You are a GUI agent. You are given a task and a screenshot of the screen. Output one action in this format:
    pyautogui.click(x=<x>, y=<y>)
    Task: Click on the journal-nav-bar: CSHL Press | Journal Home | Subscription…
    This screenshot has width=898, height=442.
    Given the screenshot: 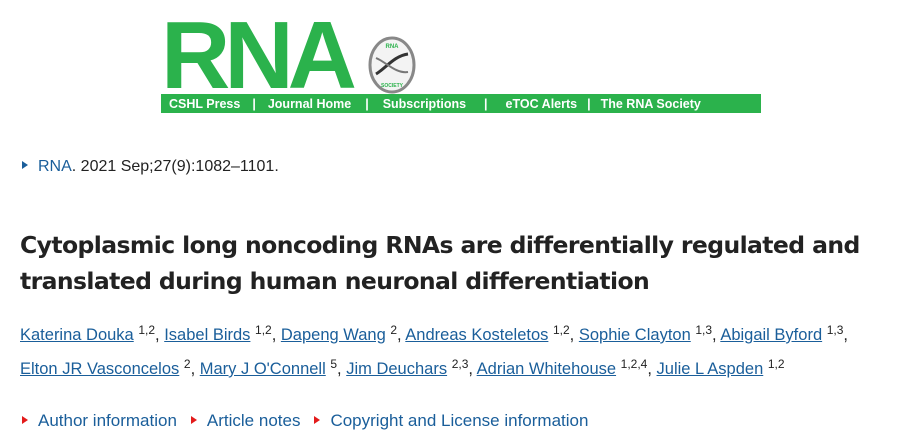 What is the action you would take?
    pyautogui.click(x=461, y=103)
    